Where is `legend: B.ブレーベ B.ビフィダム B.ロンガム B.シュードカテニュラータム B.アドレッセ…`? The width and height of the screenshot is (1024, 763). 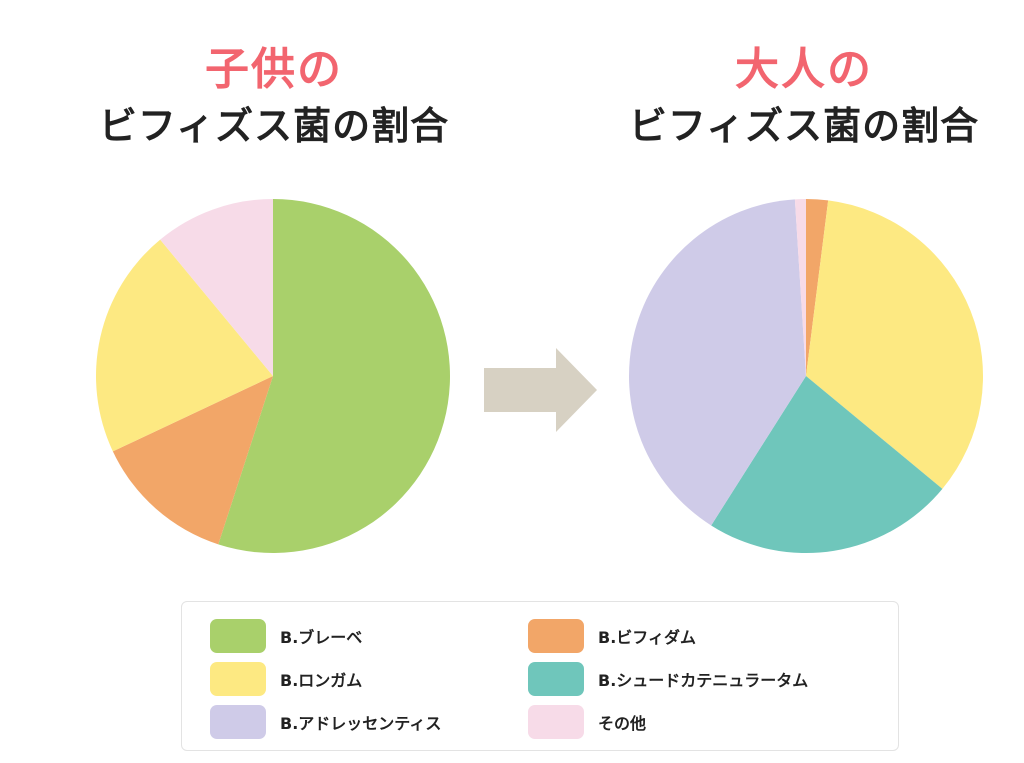
legend: B.ブレーベ B.ビフィダム B.ロンガム B.シュードカテニュラータム B.アドレッセ… is located at coordinates (540, 676).